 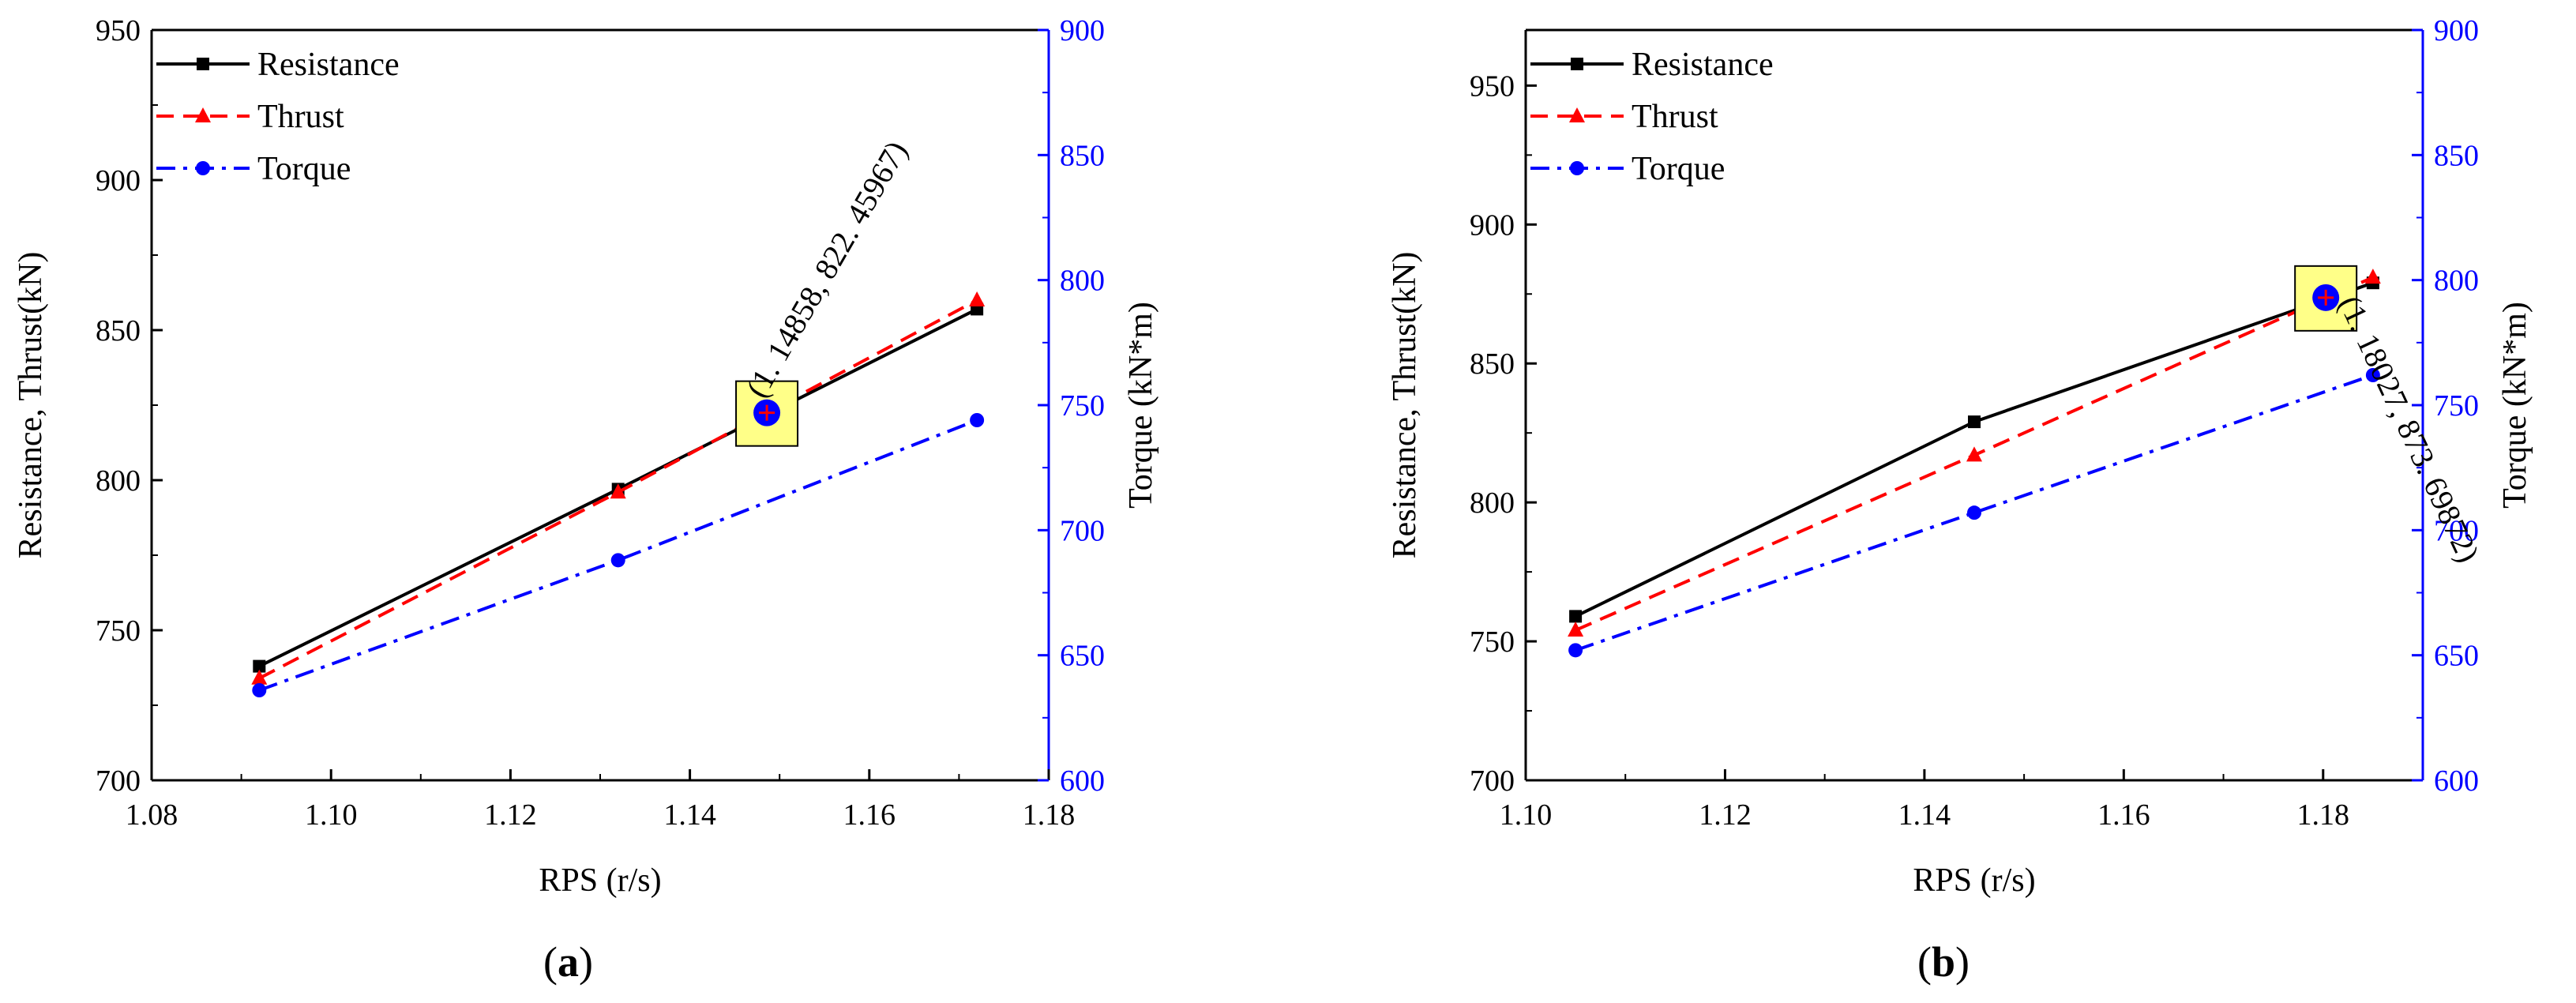 I want to click on panel-label-letter: a, so click(x=568, y=962).